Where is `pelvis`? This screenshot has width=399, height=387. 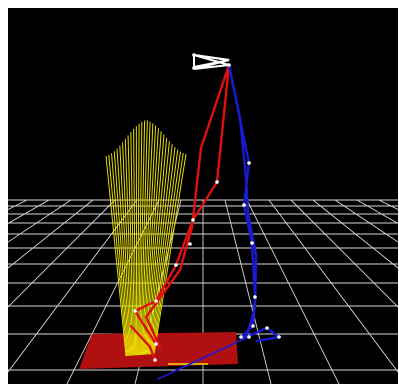
pelvis is located at coordinates (211, 61).